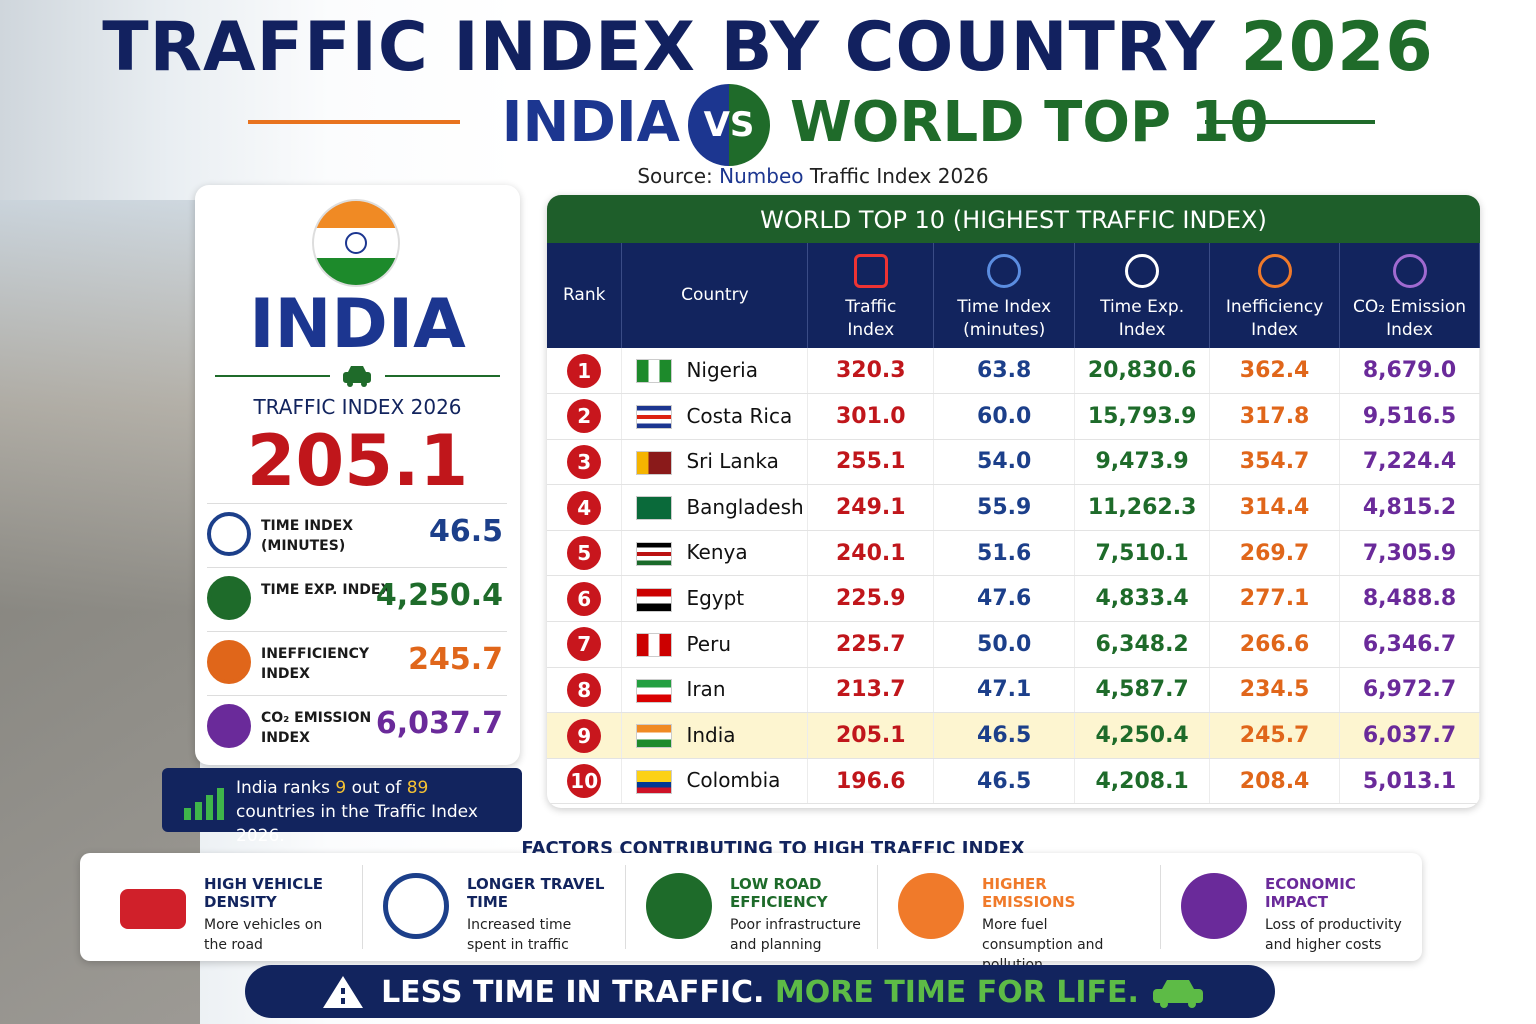 This screenshot has height=1024, width=1536. Describe the element at coordinates (1409, 644) in the screenshot. I see `table-cell: 6,346.7` at that location.